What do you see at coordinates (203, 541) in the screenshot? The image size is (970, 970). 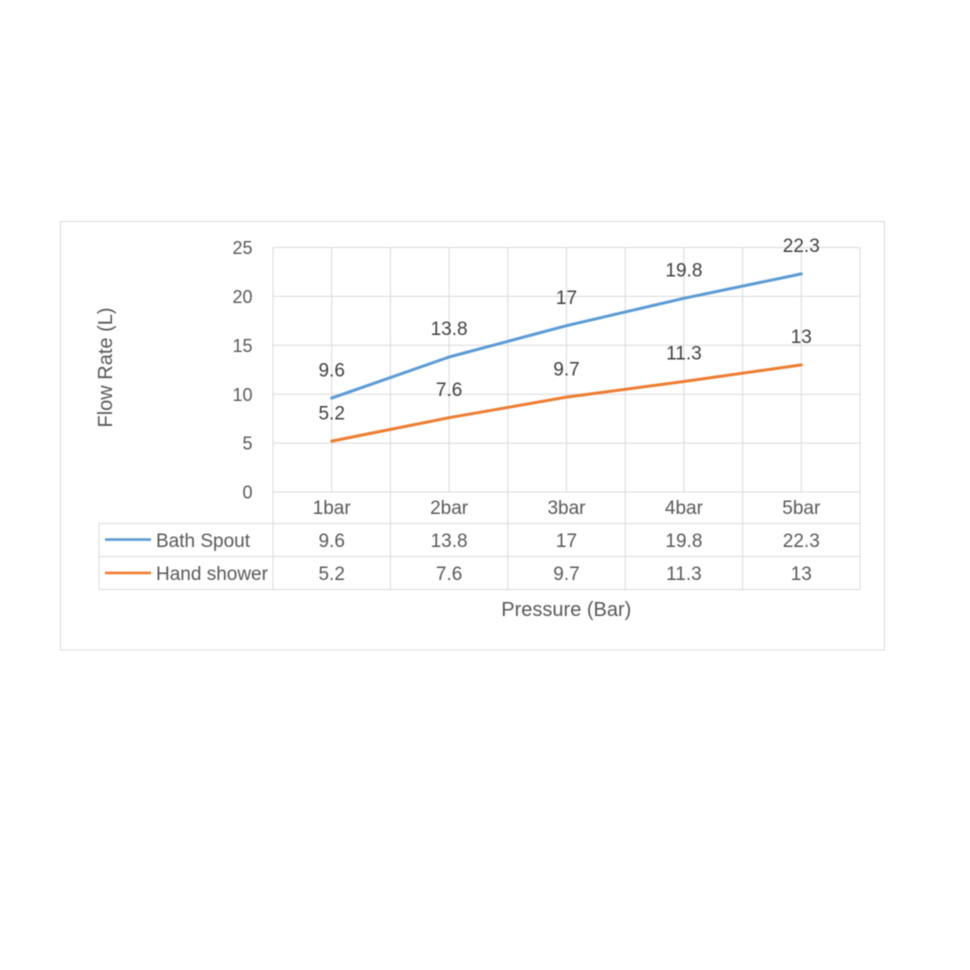 I see `svg-text: Bath Spout` at bounding box center [203, 541].